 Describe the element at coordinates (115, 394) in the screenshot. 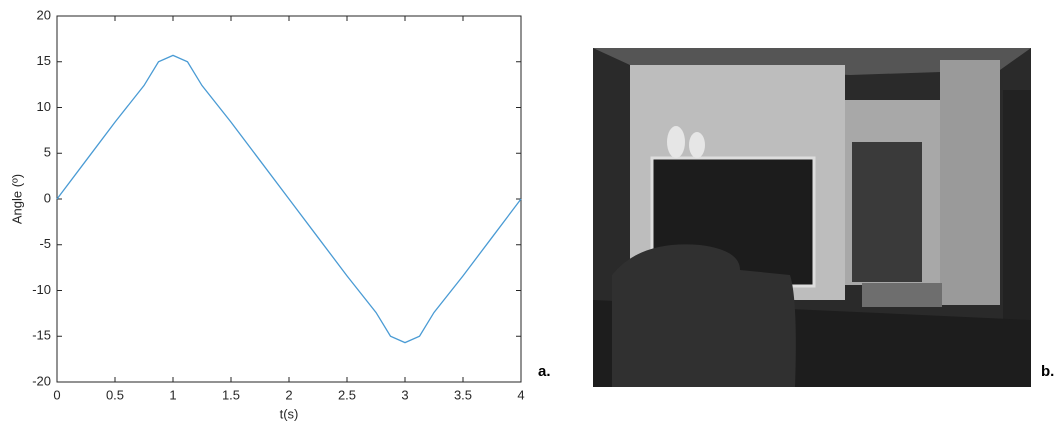

I see `x-tick-label: 0.5` at that location.